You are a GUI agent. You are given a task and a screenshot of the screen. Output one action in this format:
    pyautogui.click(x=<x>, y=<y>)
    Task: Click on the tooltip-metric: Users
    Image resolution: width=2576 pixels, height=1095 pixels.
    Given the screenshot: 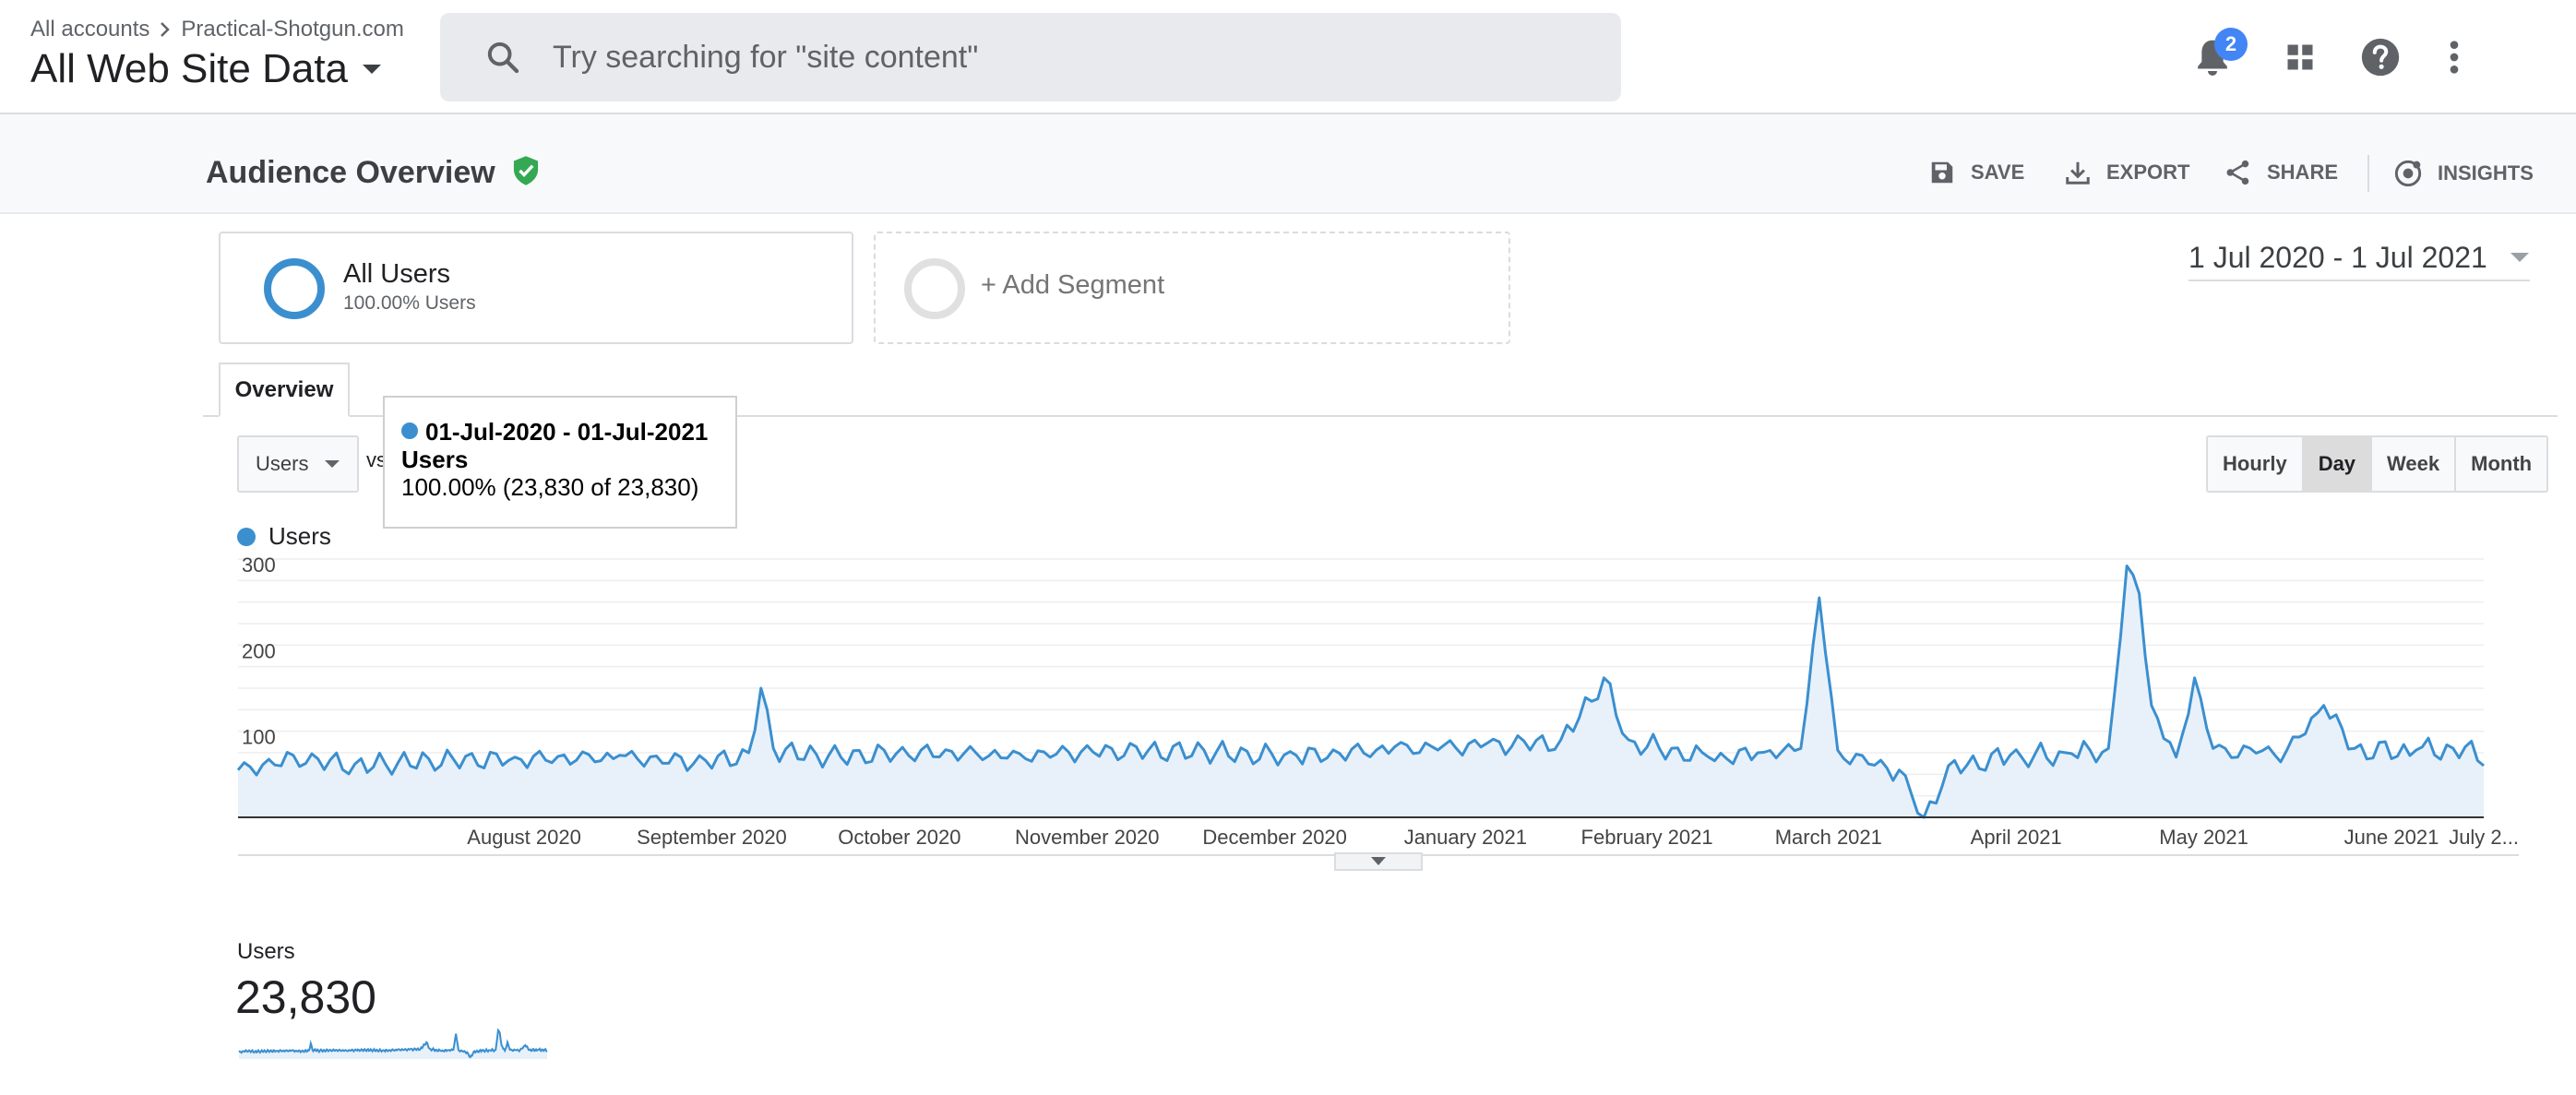 What is the action you would take?
    pyautogui.click(x=435, y=459)
    